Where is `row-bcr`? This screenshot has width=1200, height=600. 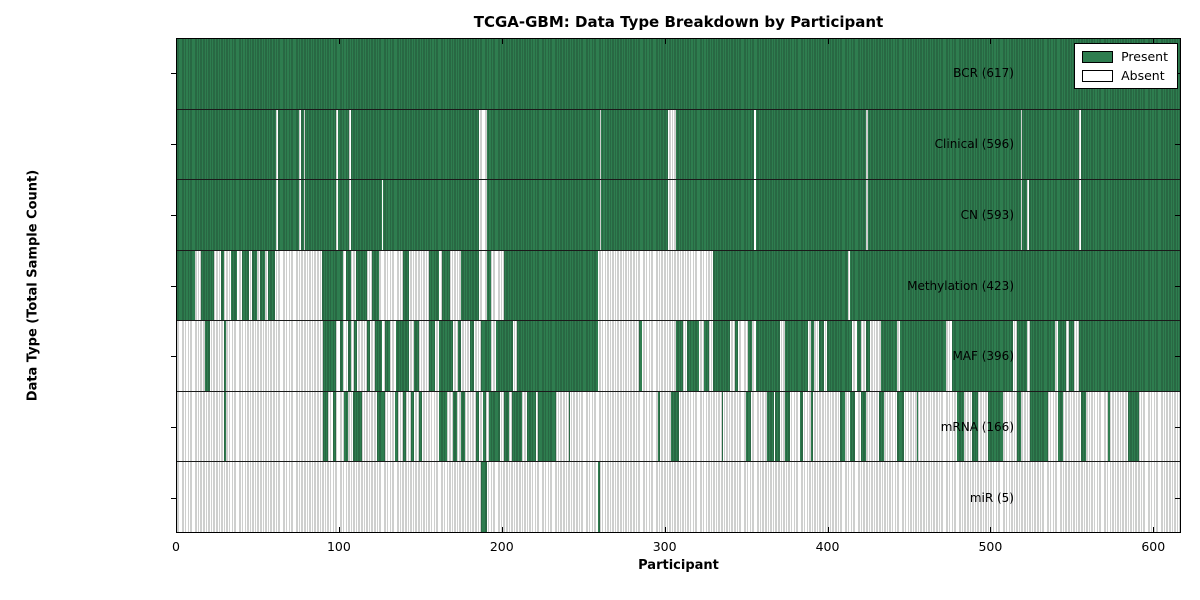
row-bcr is located at coordinates (678, 74).